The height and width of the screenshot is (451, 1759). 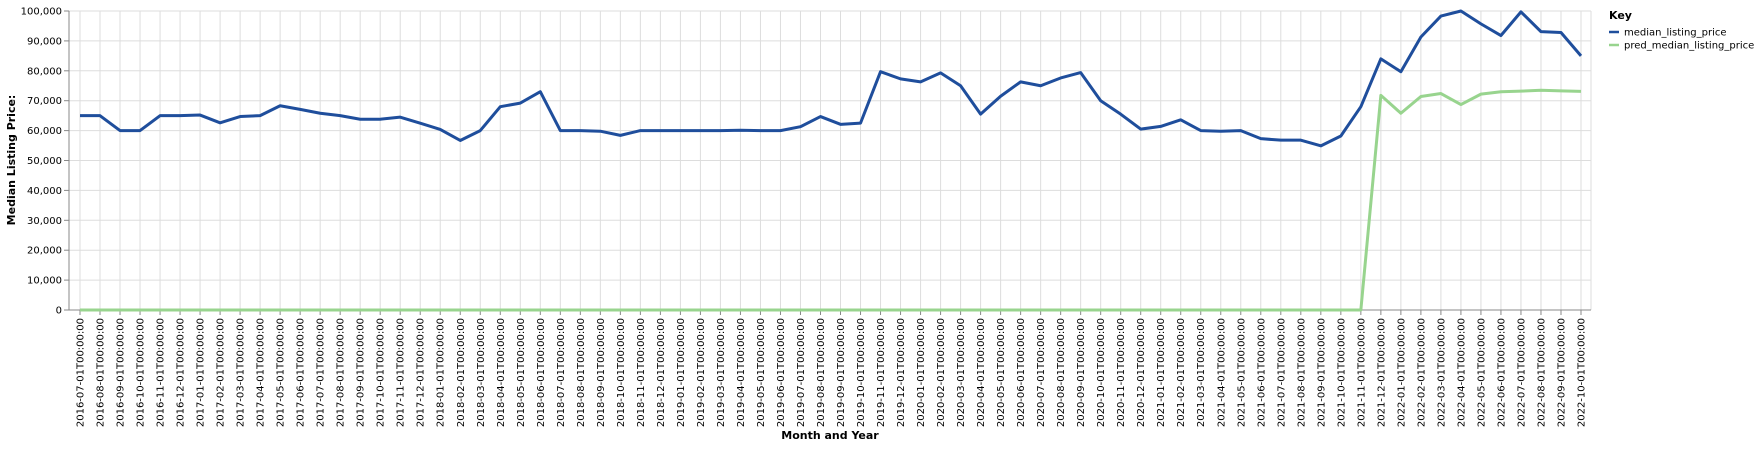 I want to click on x-tick-label: 2018-01-01T00:00:00, so click(x=441, y=372).